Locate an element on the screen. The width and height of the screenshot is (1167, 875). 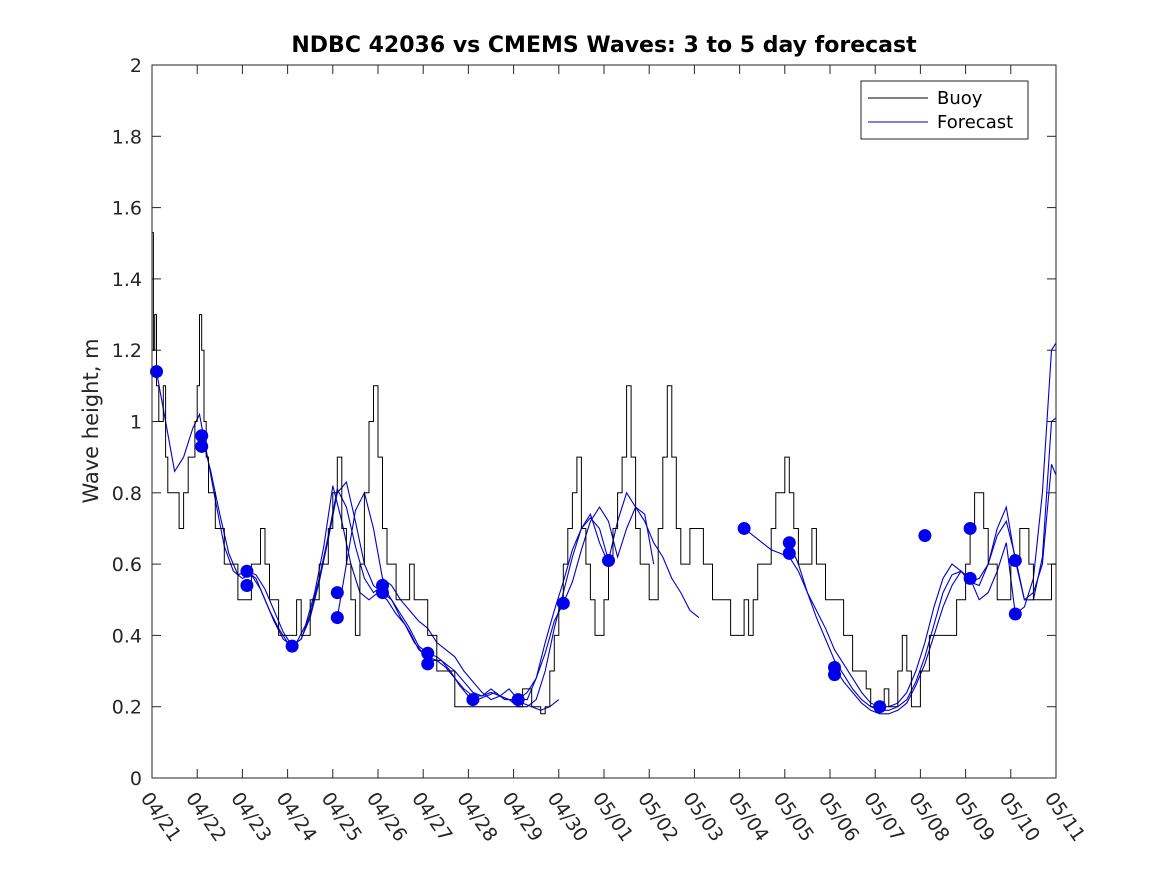
x-tick-label: 05/05 is located at coordinates (793, 816).